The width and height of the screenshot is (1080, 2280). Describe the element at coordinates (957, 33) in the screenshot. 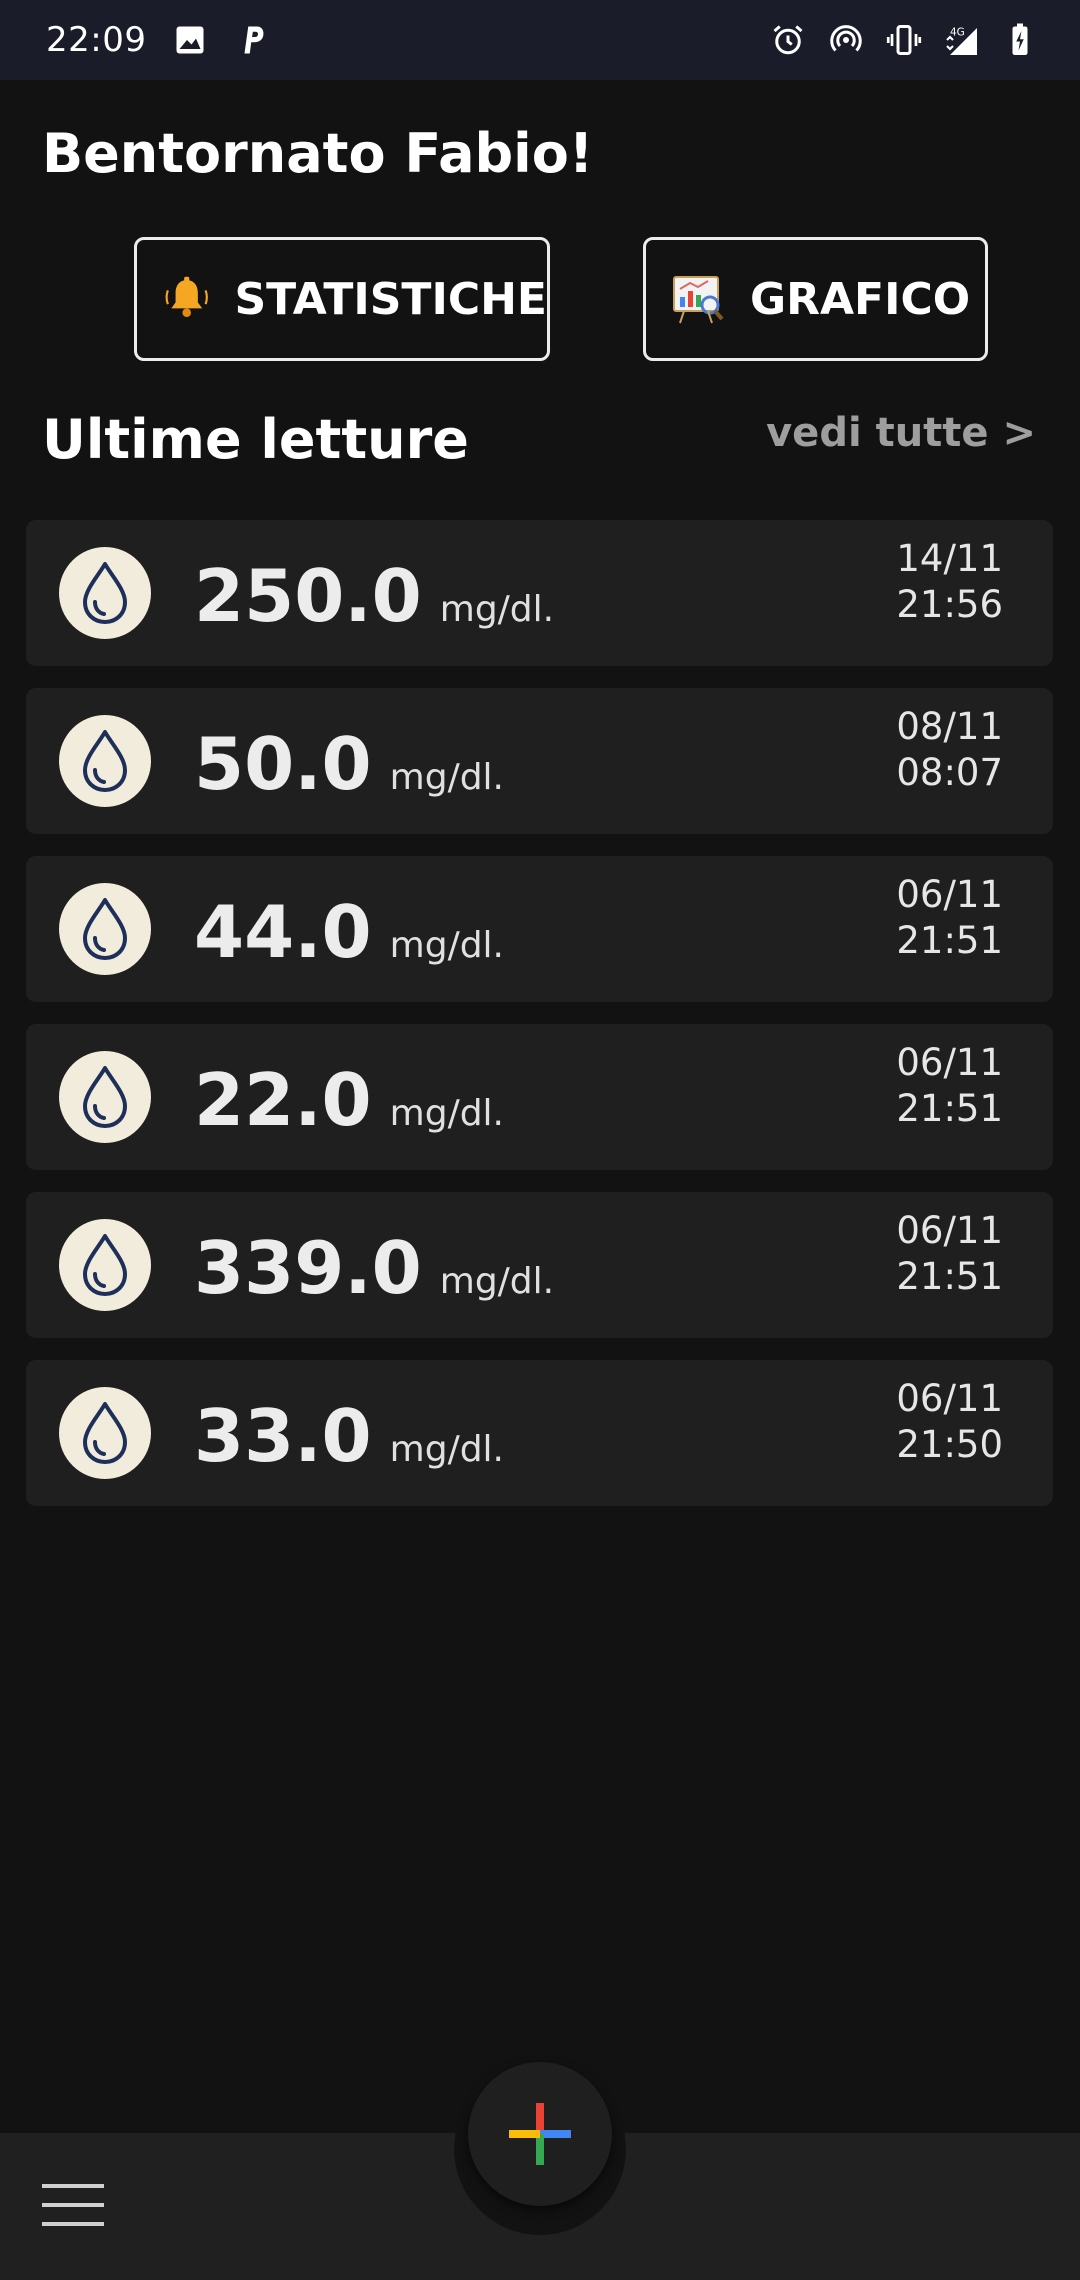

I see `svg-text: 4G` at that location.